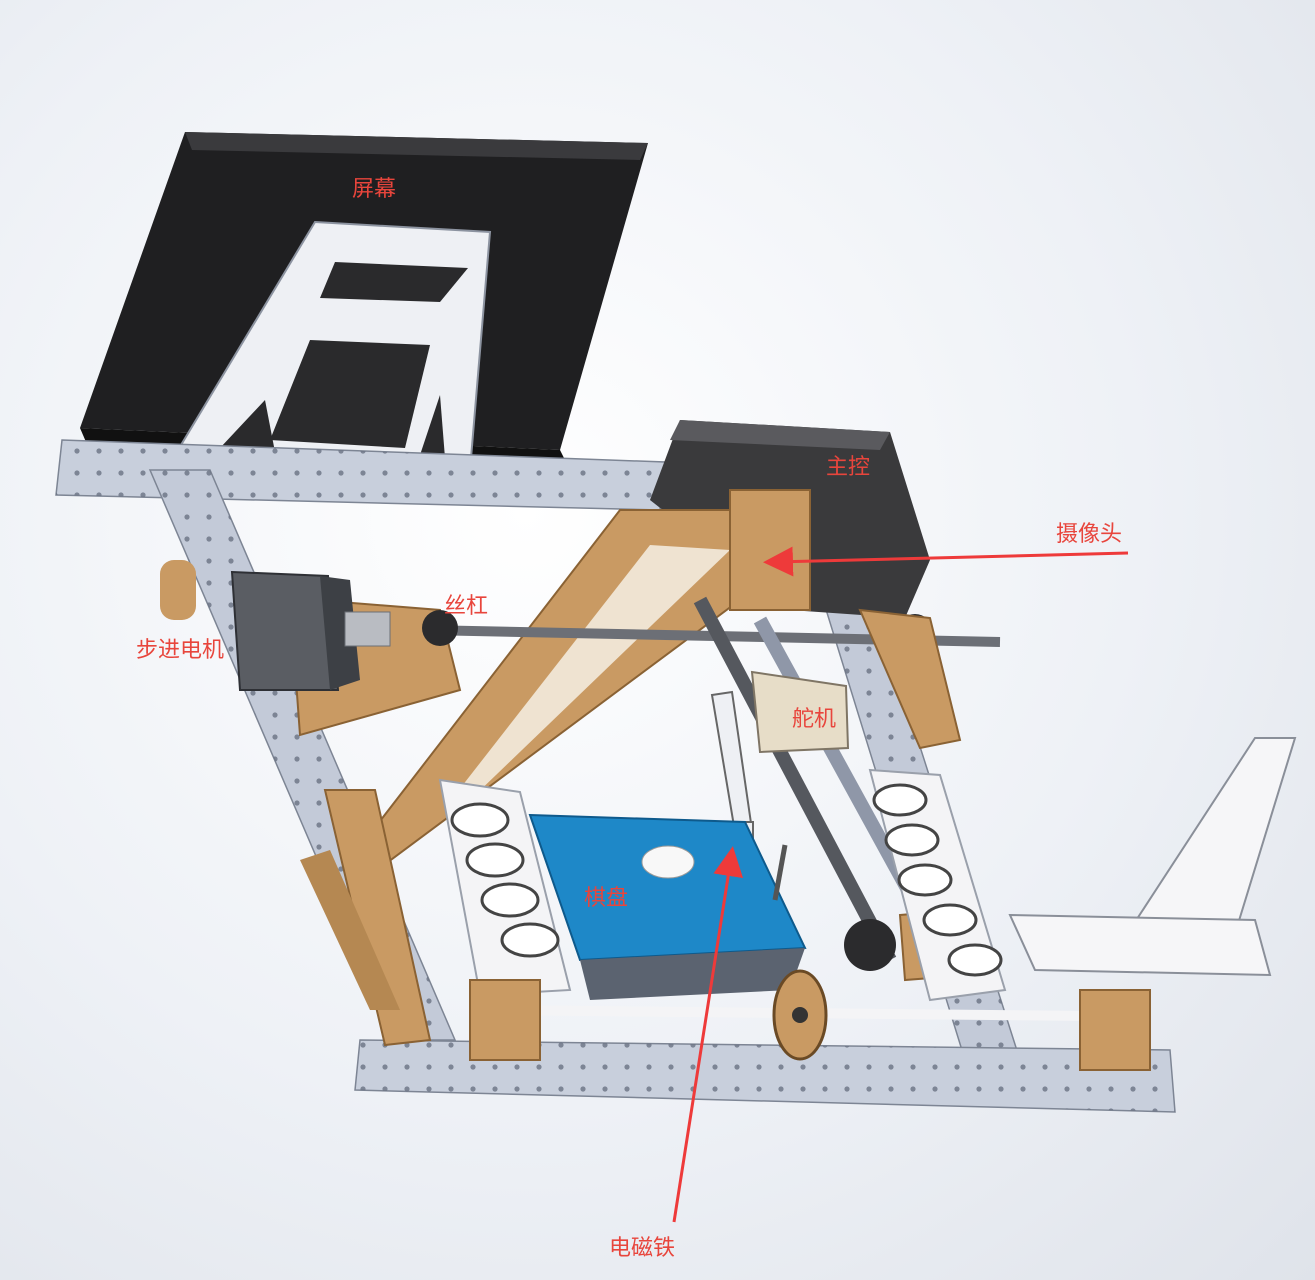  What do you see at coordinates (946, 561) in the screenshot?
I see `camera-arrow` at bounding box center [946, 561].